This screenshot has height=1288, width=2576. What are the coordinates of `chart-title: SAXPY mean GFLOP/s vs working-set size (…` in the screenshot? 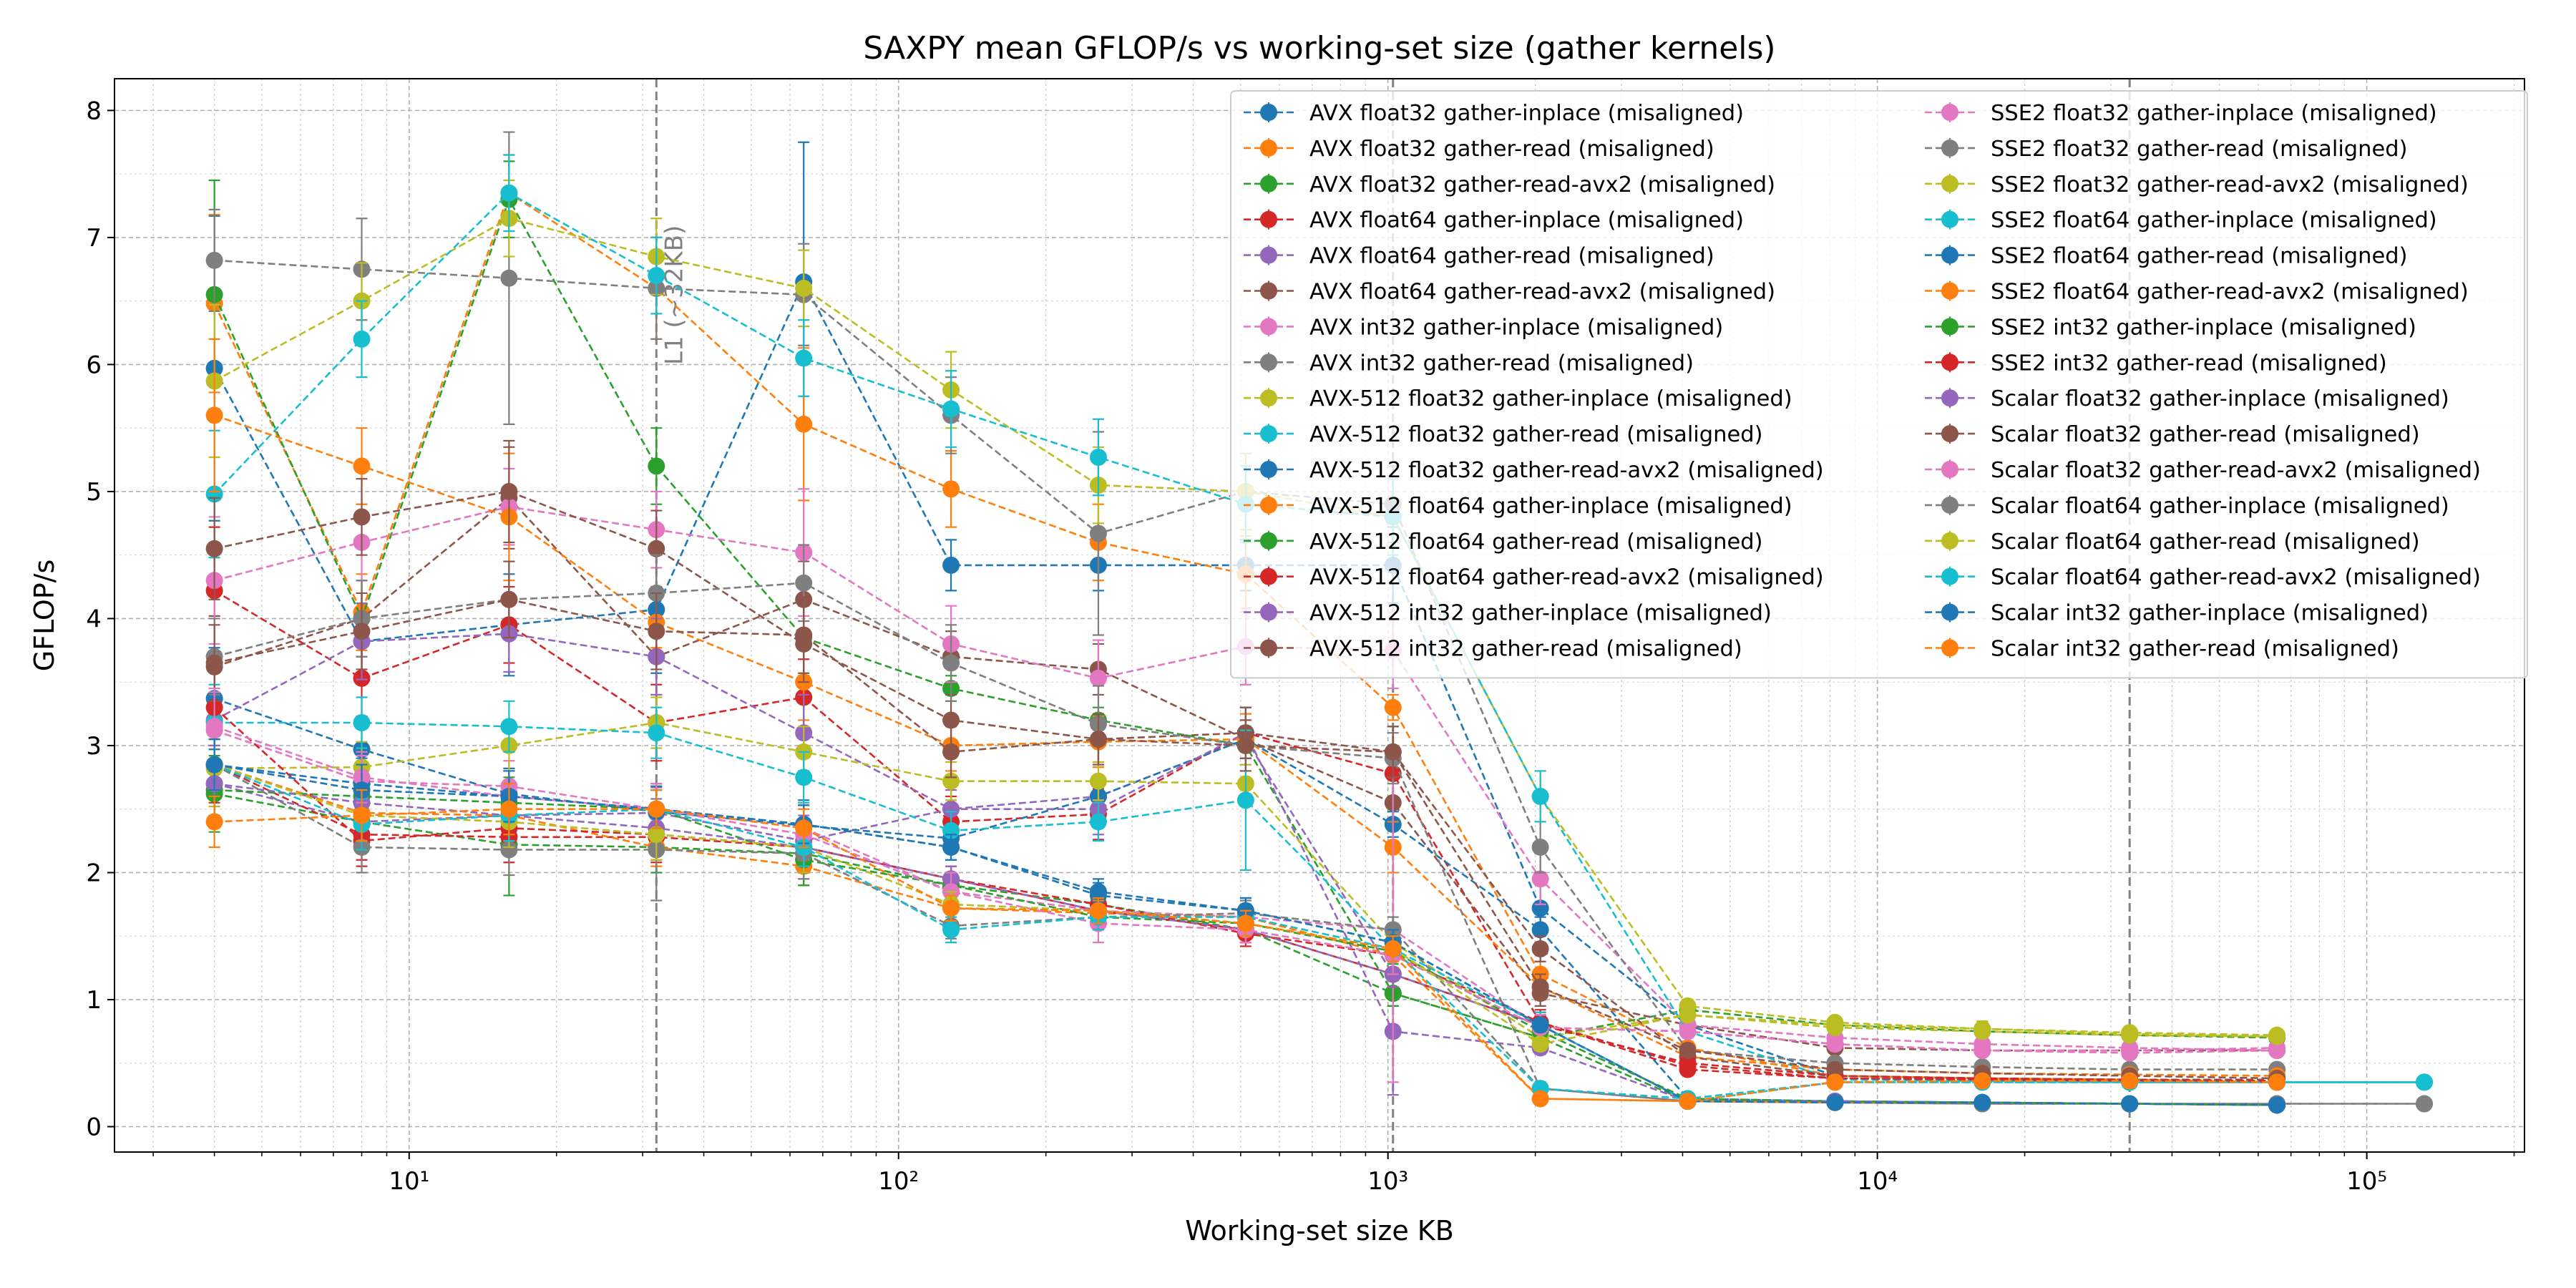 It's located at (1319, 48).